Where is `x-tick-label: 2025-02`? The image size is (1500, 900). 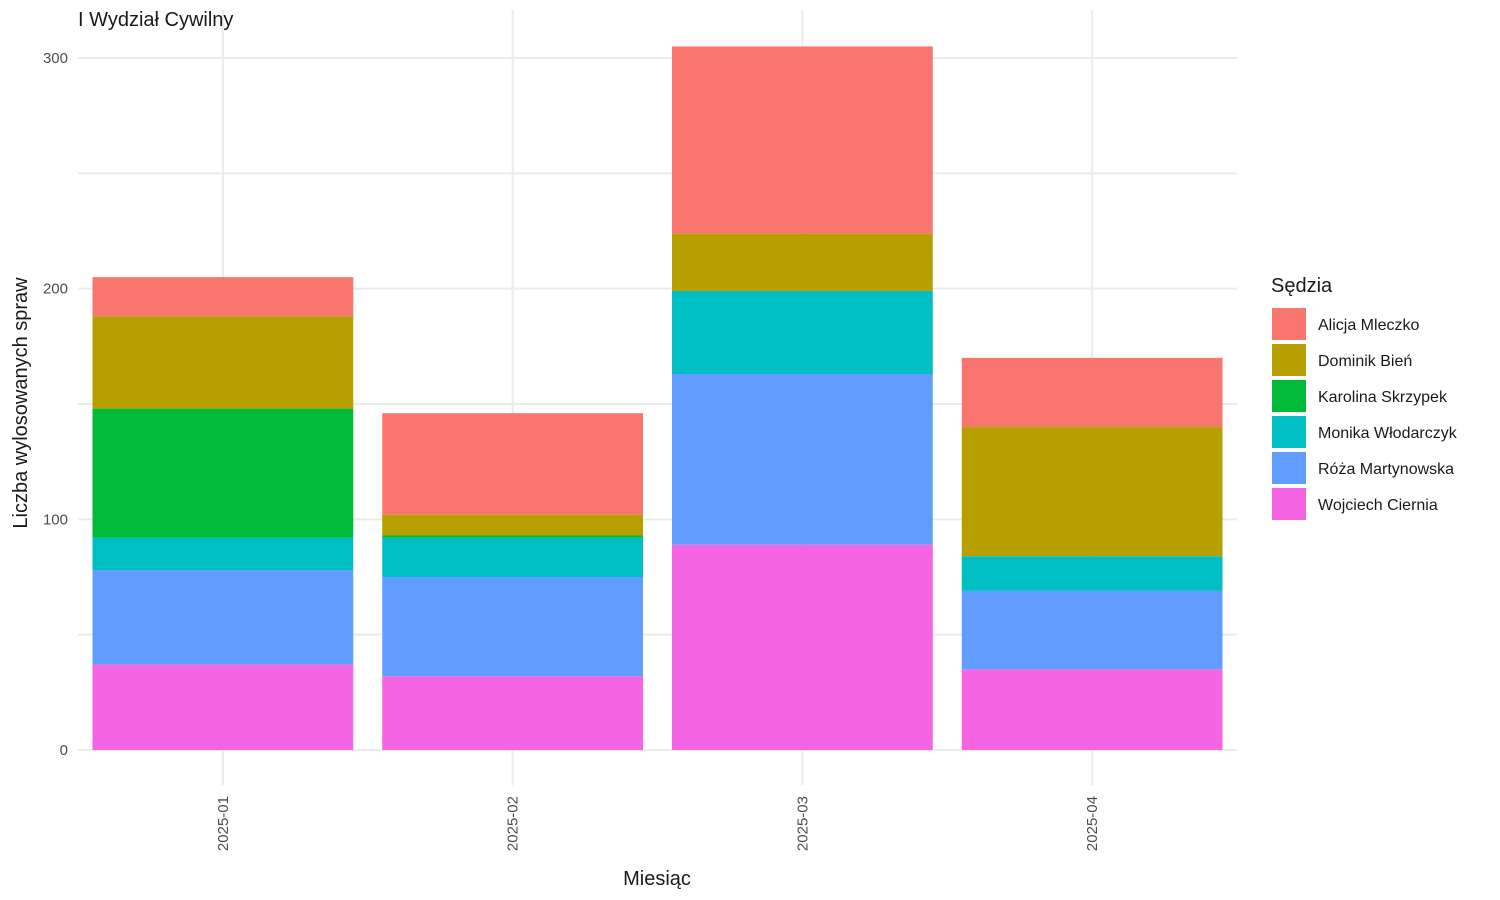
x-tick-label: 2025-02 is located at coordinates (513, 823).